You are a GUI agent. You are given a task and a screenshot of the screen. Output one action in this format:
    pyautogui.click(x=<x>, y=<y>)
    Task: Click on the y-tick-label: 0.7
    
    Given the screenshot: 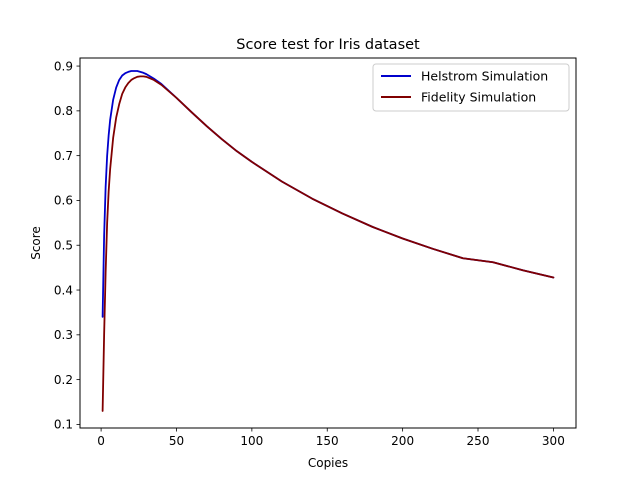 What is the action you would take?
    pyautogui.click(x=63, y=156)
    